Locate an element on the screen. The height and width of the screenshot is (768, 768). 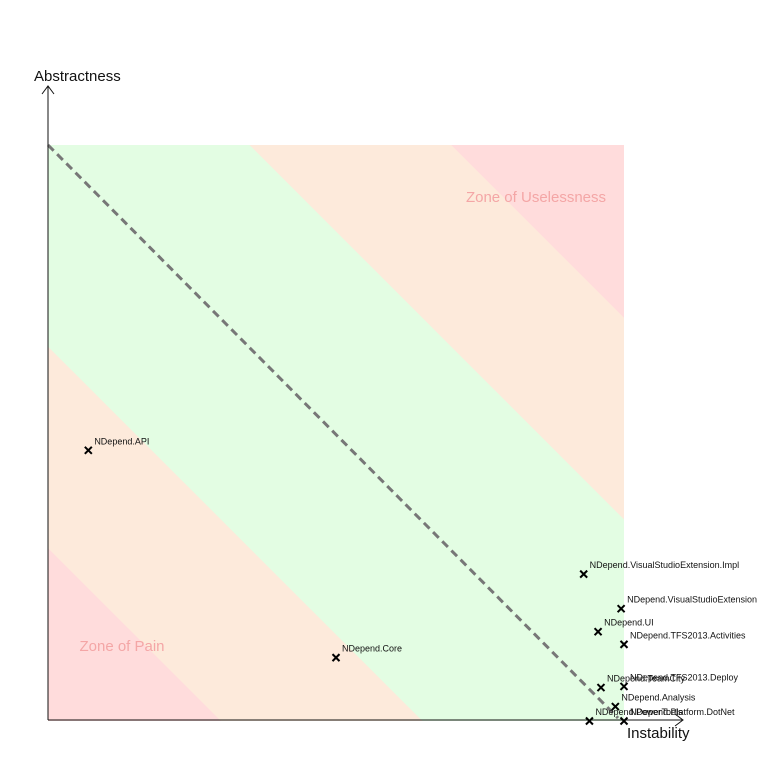
zone-label-uselessness: Zone of Uselessness is located at coordinates (536, 197).